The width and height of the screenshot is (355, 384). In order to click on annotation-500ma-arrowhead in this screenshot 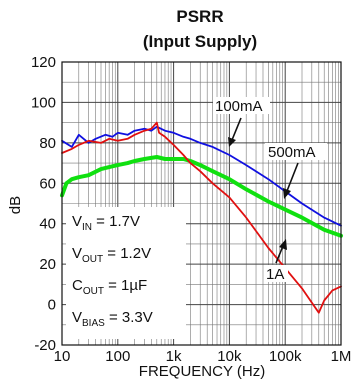, I will do `click(287, 193)`.